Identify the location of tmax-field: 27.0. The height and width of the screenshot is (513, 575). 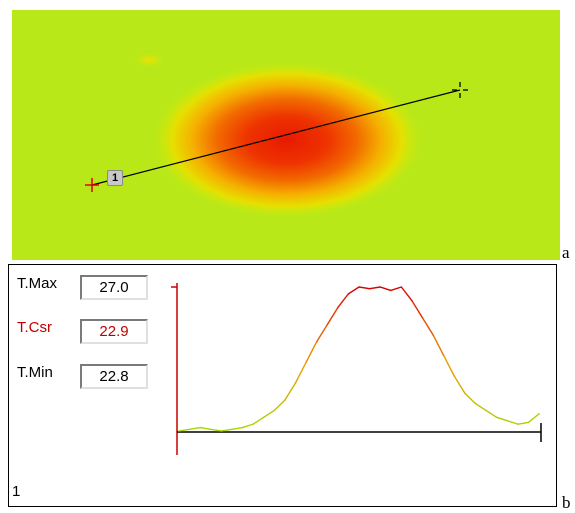
(114, 287).